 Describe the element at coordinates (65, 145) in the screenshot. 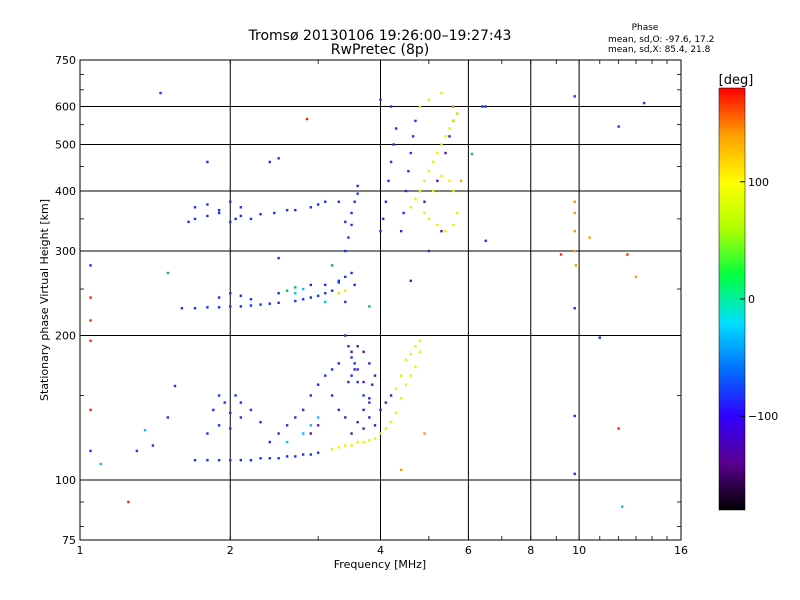

I see `y-tick-label: 500` at that location.